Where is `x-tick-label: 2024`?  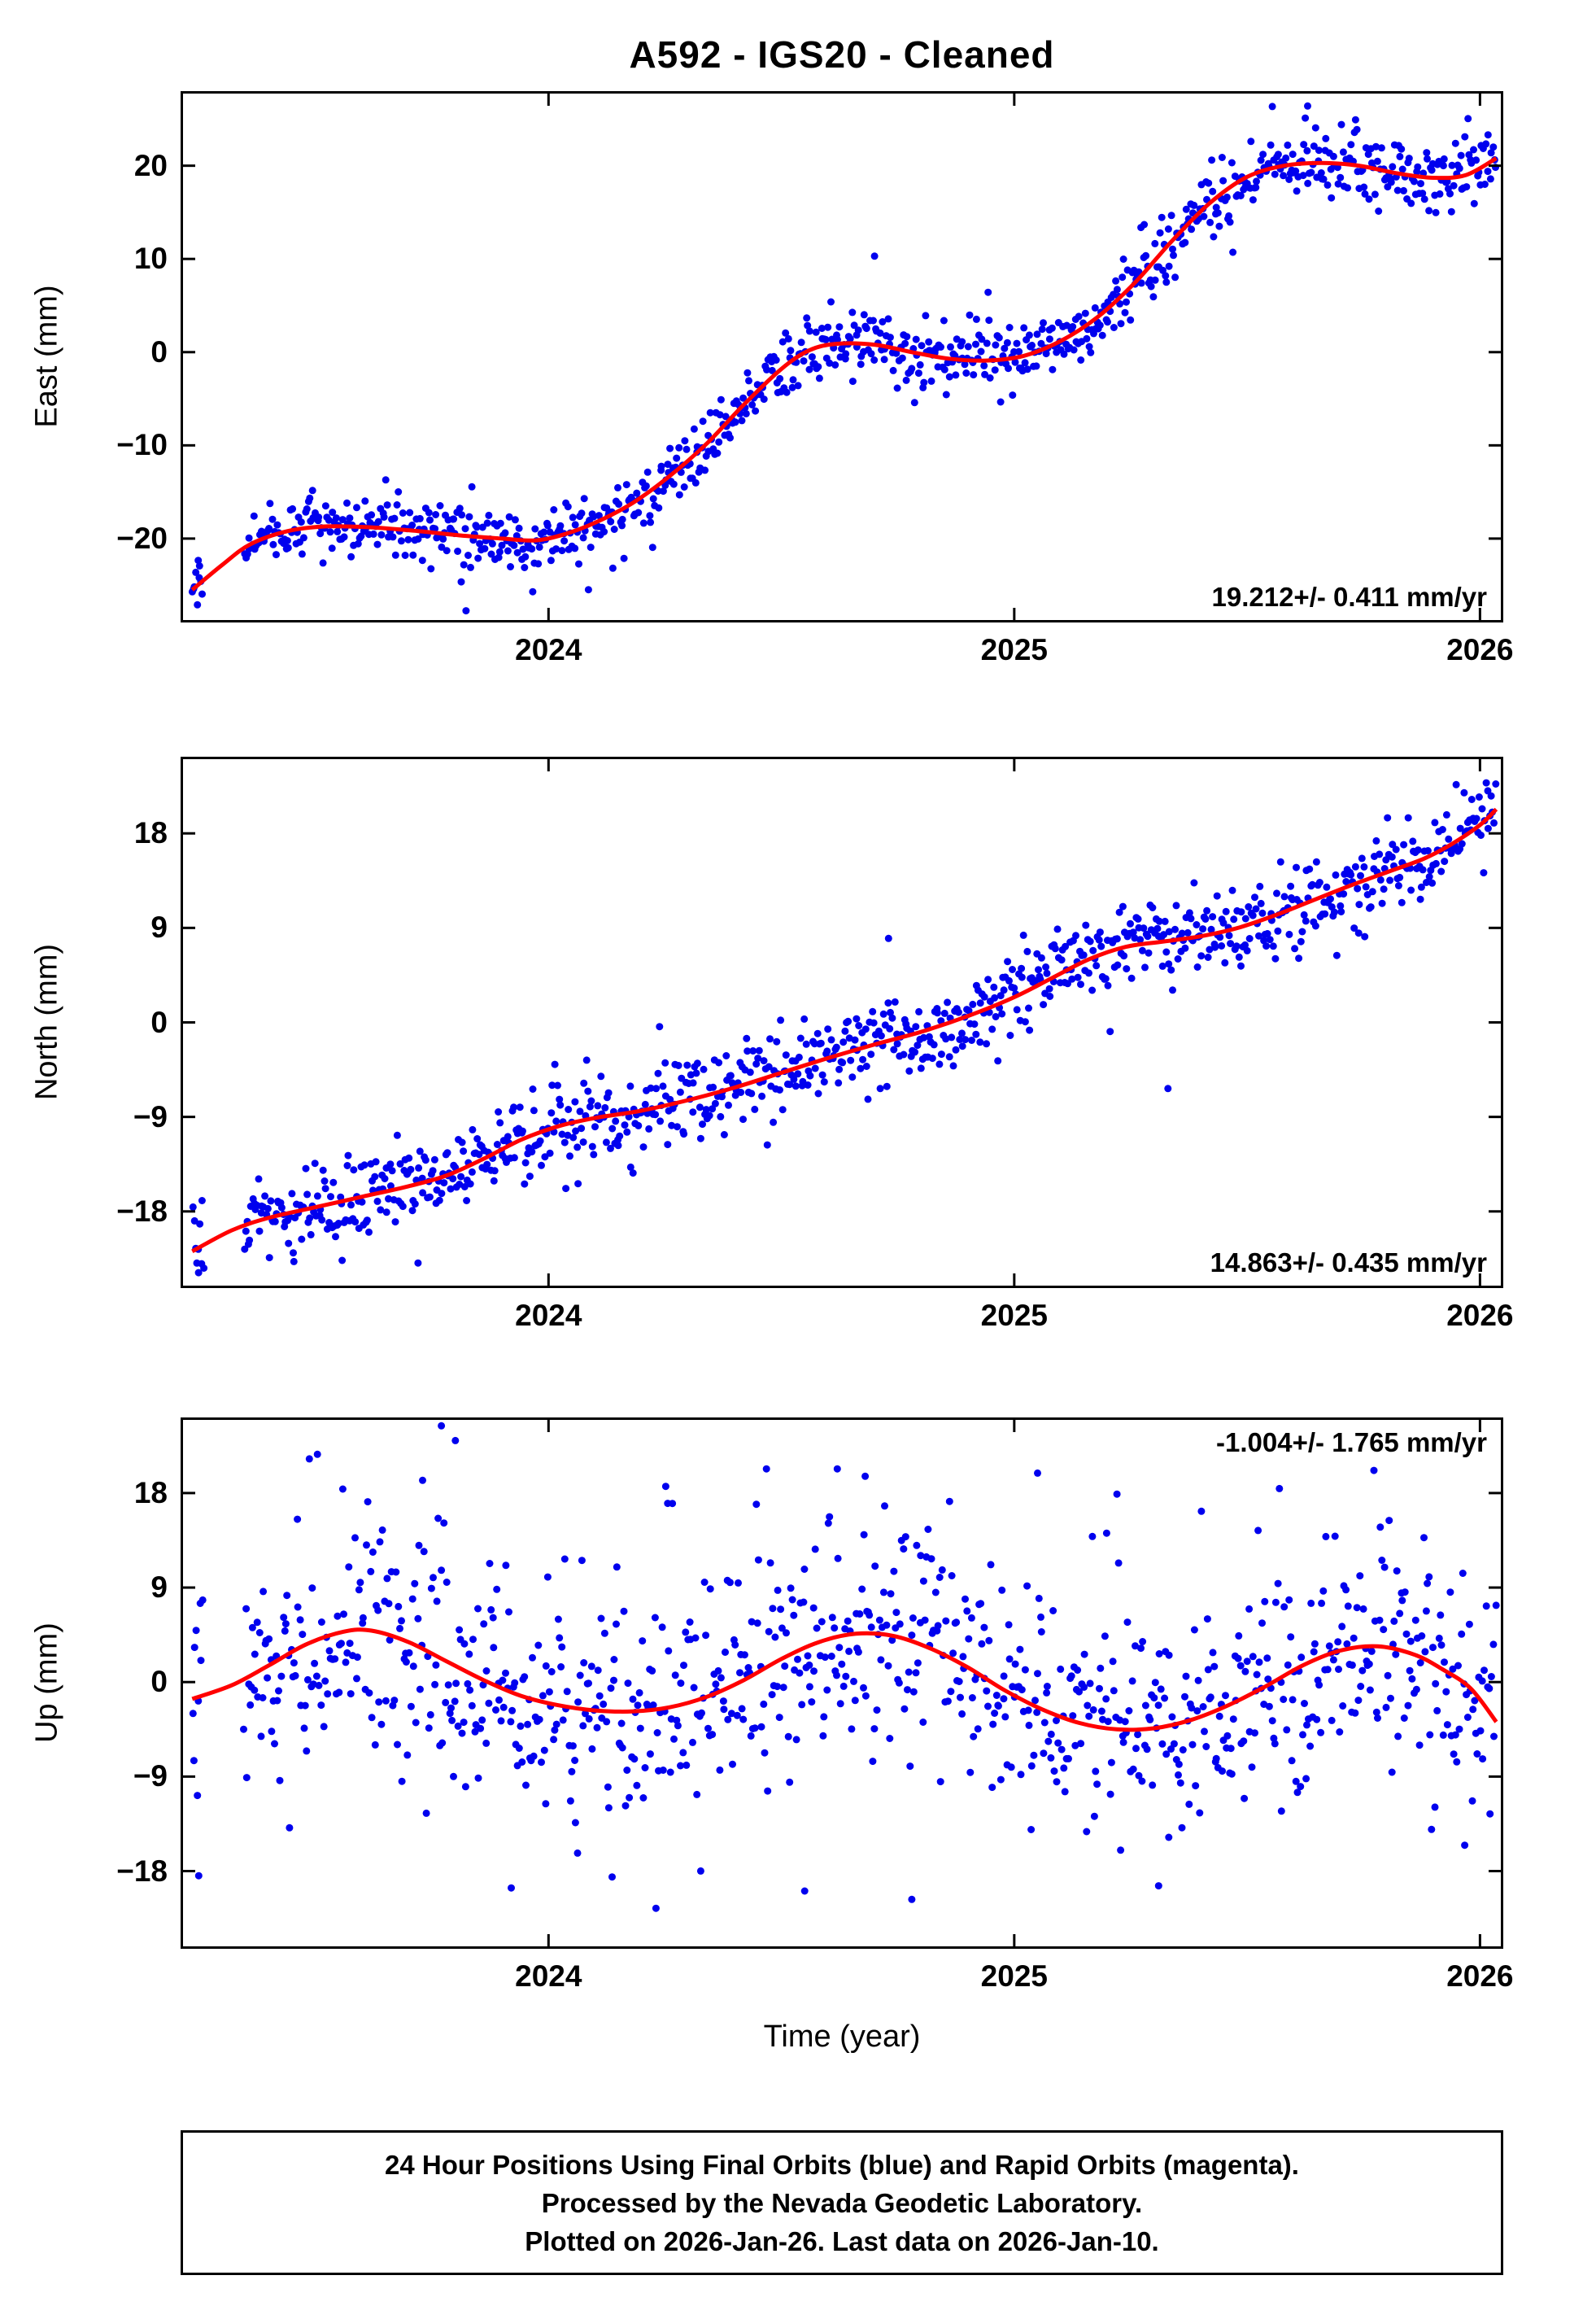
x-tick-label: 2024 is located at coordinates (548, 1315).